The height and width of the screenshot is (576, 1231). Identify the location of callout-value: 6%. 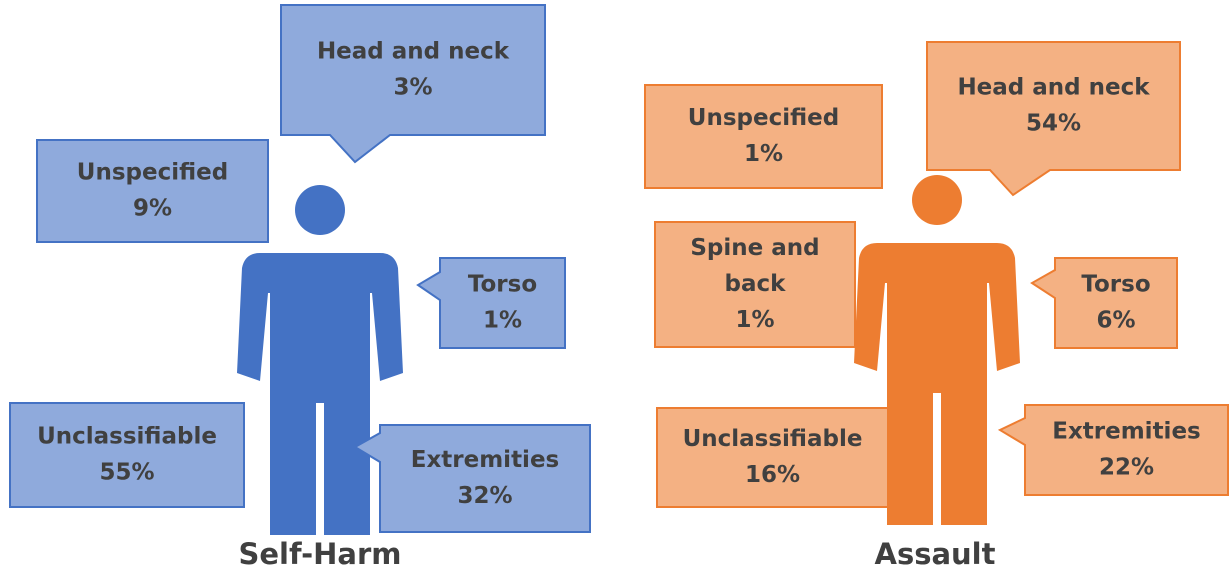
(1115, 321).